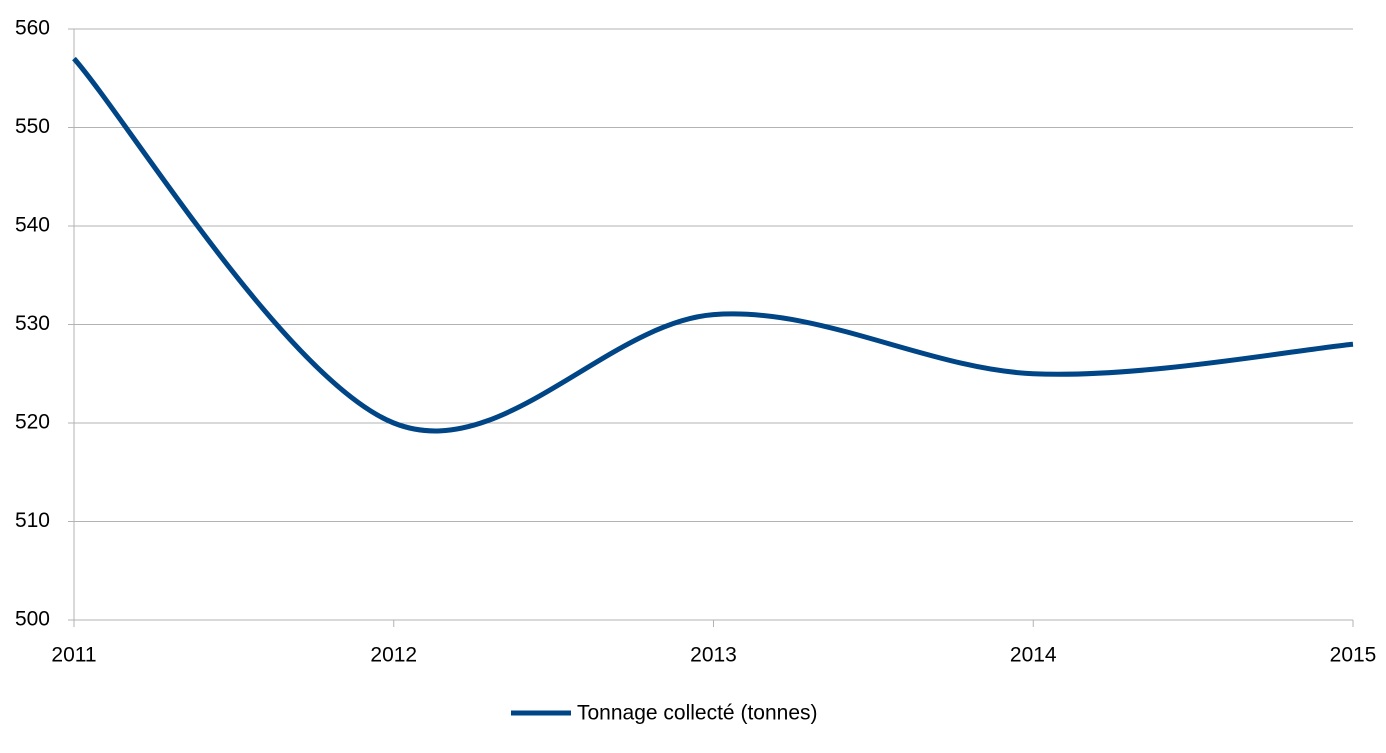 The image size is (1386, 753). I want to click on x-tick-label: 2015, so click(1353, 655).